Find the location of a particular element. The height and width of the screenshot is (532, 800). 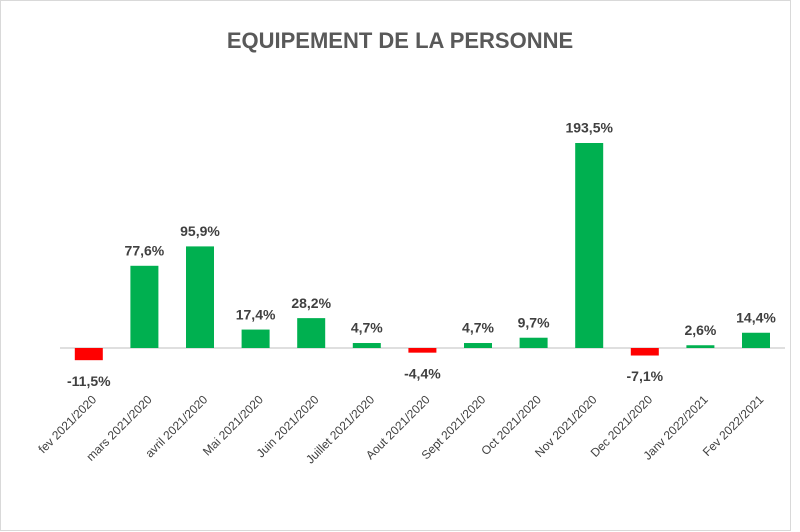

data-label: -7,1% is located at coordinates (645, 376).